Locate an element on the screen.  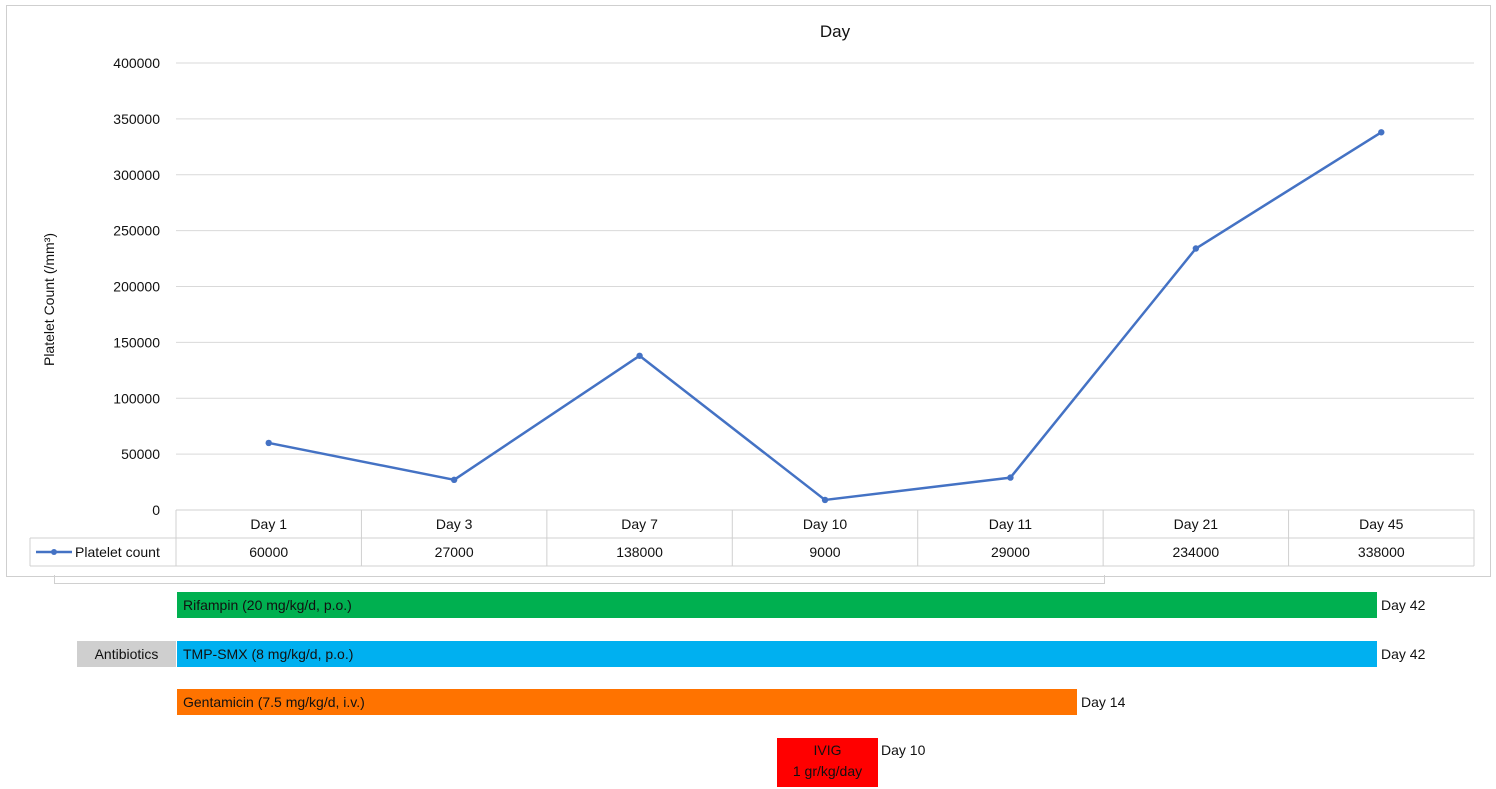
table-value-cell: 60000 is located at coordinates (268, 552).